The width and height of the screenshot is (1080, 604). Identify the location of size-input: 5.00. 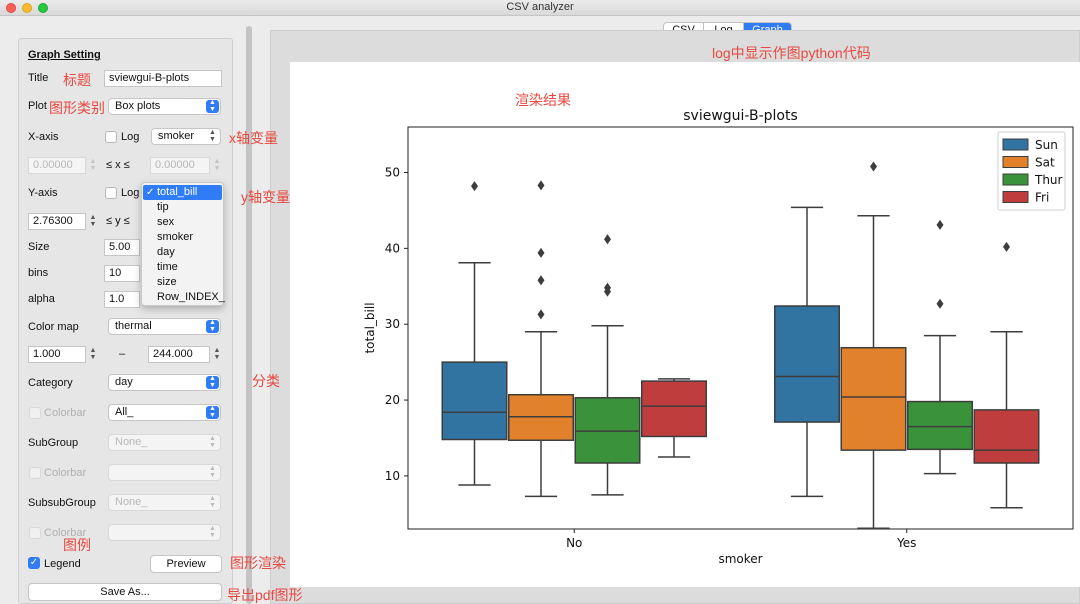
(122, 247).